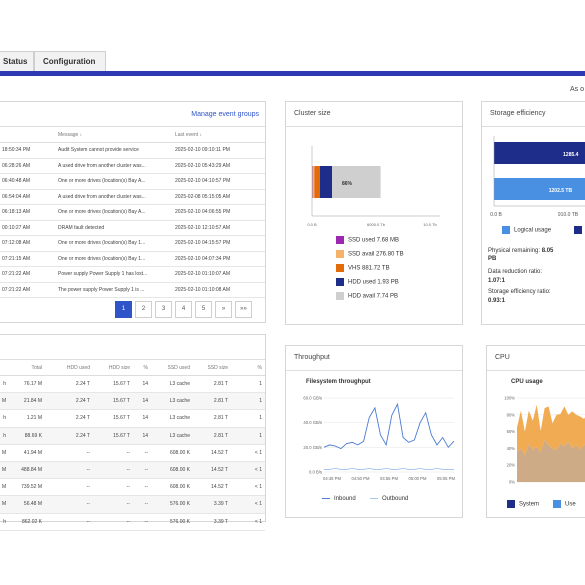 The width and height of the screenshot is (585, 585). Describe the element at coordinates (27, 368) in the screenshot. I see `capacity-col-header: Total` at that location.